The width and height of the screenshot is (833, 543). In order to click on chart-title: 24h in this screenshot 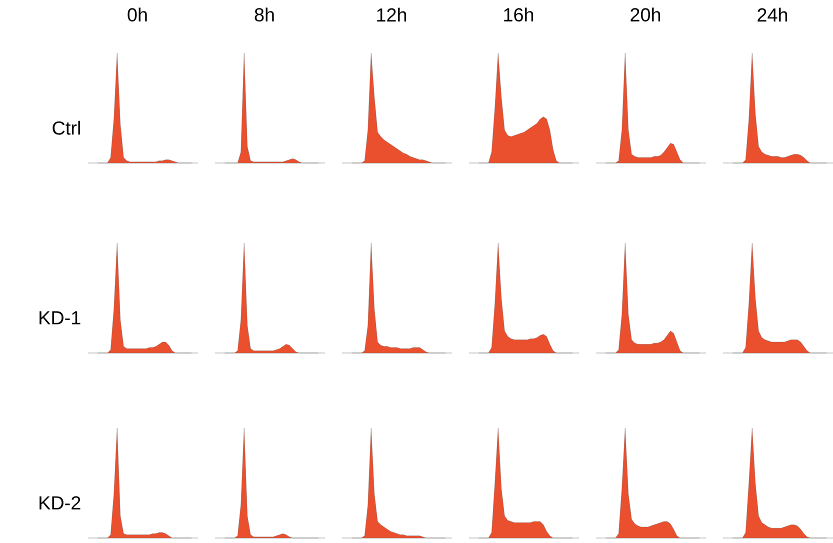, I will do `click(773, 15)`.